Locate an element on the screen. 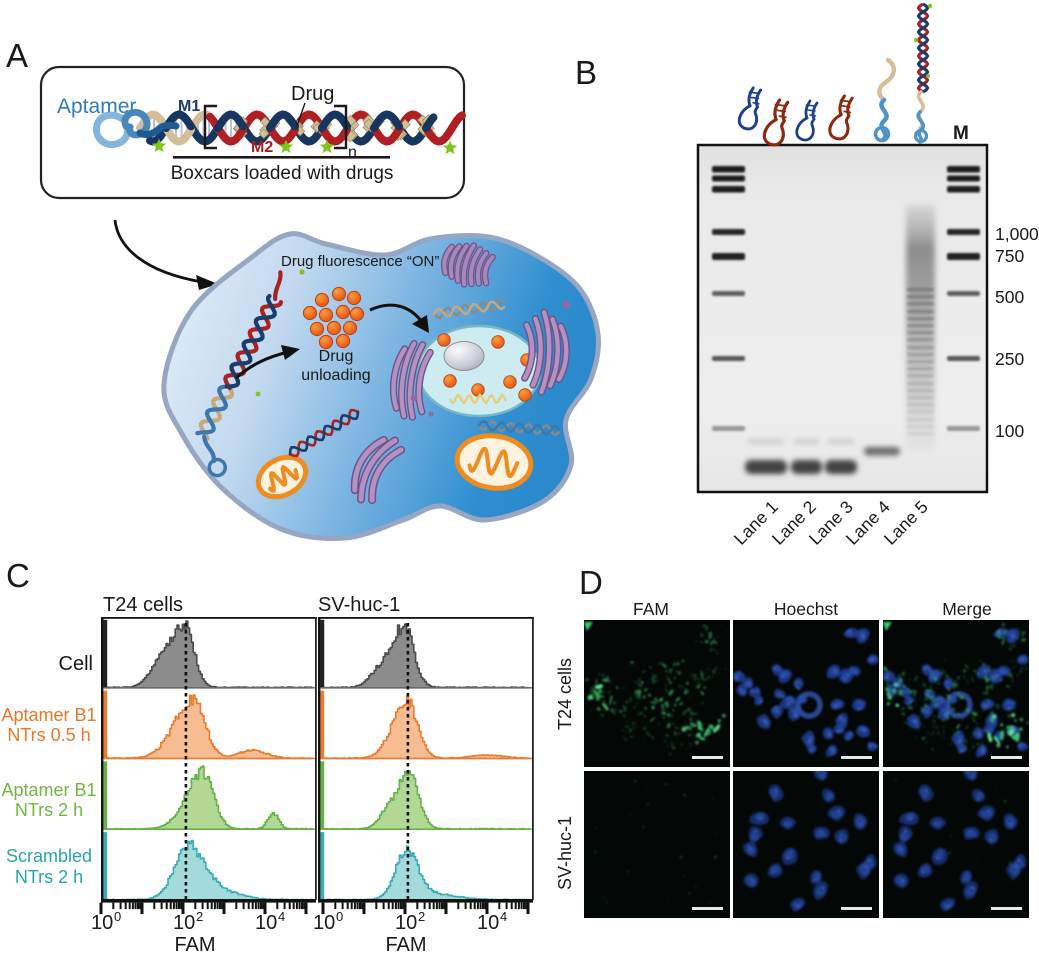  svg-text: n is located at coordinates (352, 152).